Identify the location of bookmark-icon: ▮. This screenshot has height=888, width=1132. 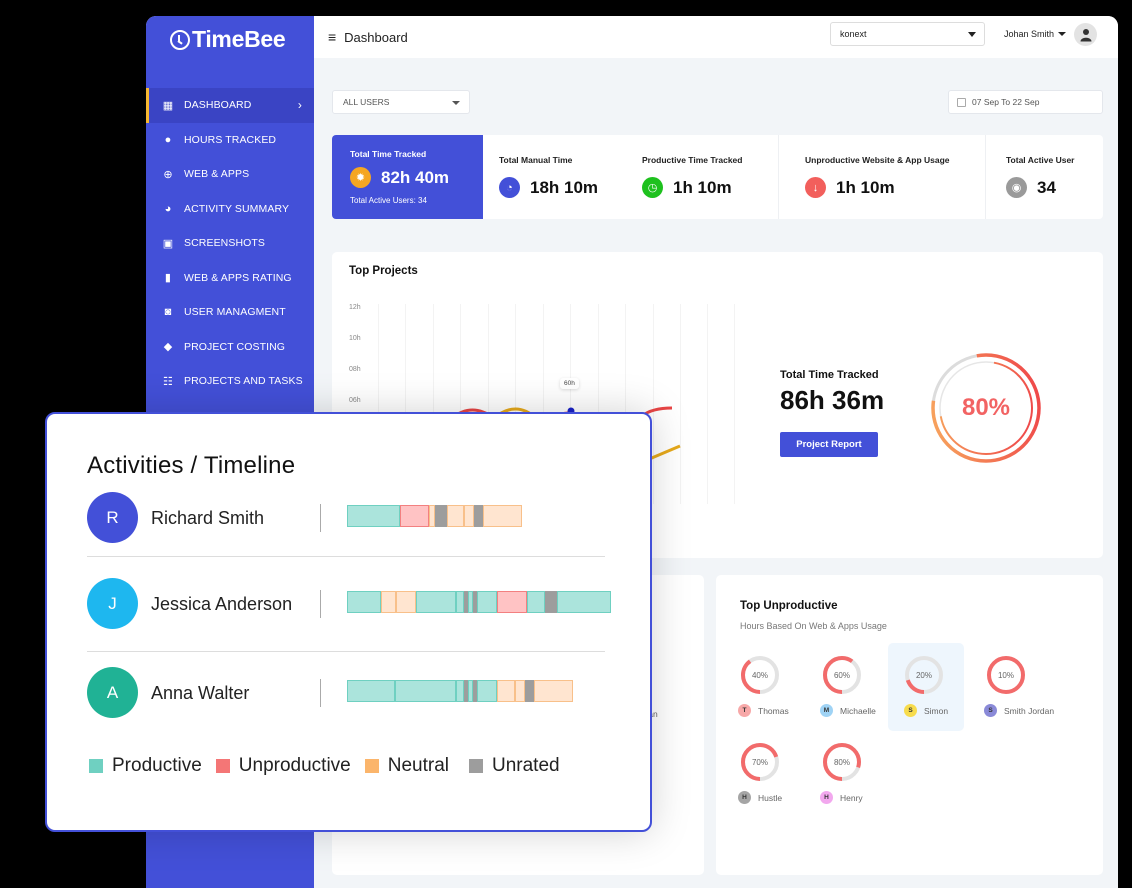
(168, 278).